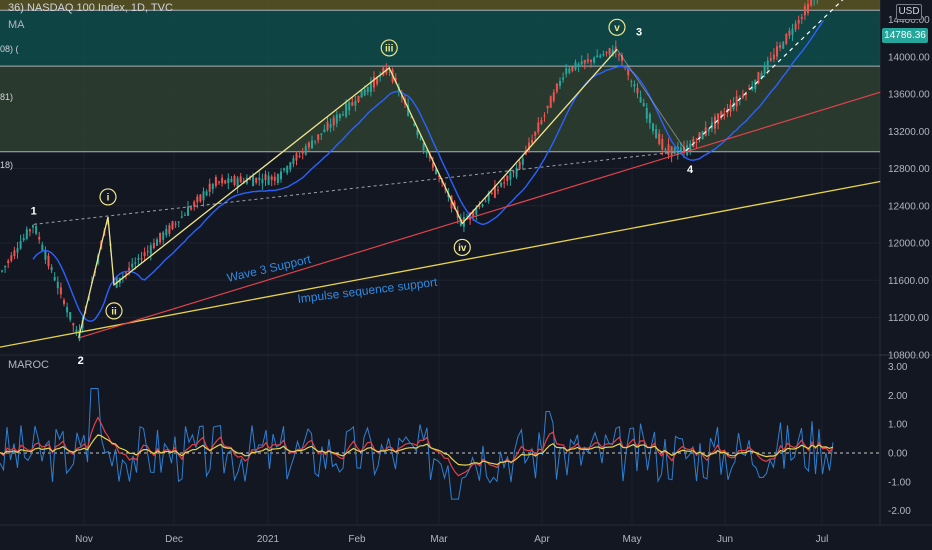  What do you see at coordinates (909, 206) in the screenshot?
I see `price-tick-label: 12400.00` at bounding box center [909, 206].